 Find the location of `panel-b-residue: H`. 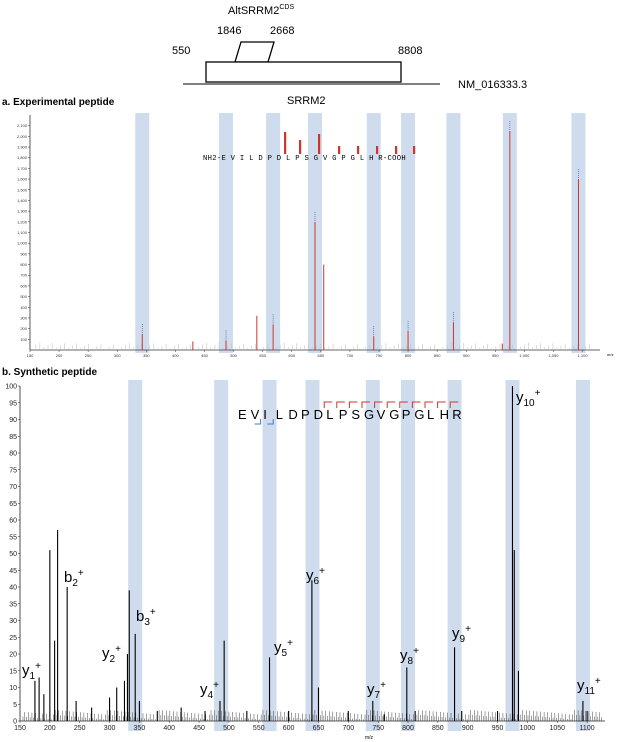

panel-b-residue: H is located at coordinates (444, 414).